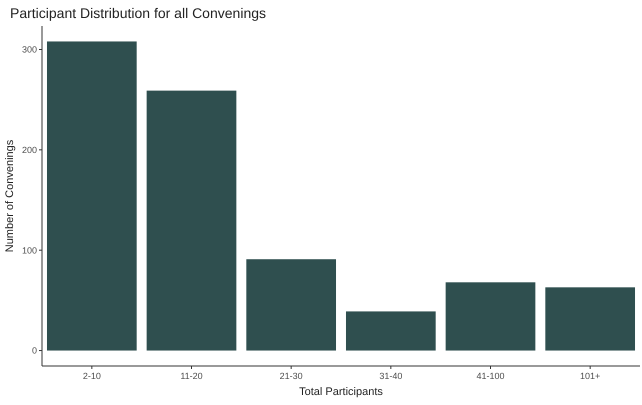 This screenshot has height=405, width=642. What do you see at coordinates (29, 49) in the screenshot?
I see `y-tick-label: 300` at bounding box center [29, 49].